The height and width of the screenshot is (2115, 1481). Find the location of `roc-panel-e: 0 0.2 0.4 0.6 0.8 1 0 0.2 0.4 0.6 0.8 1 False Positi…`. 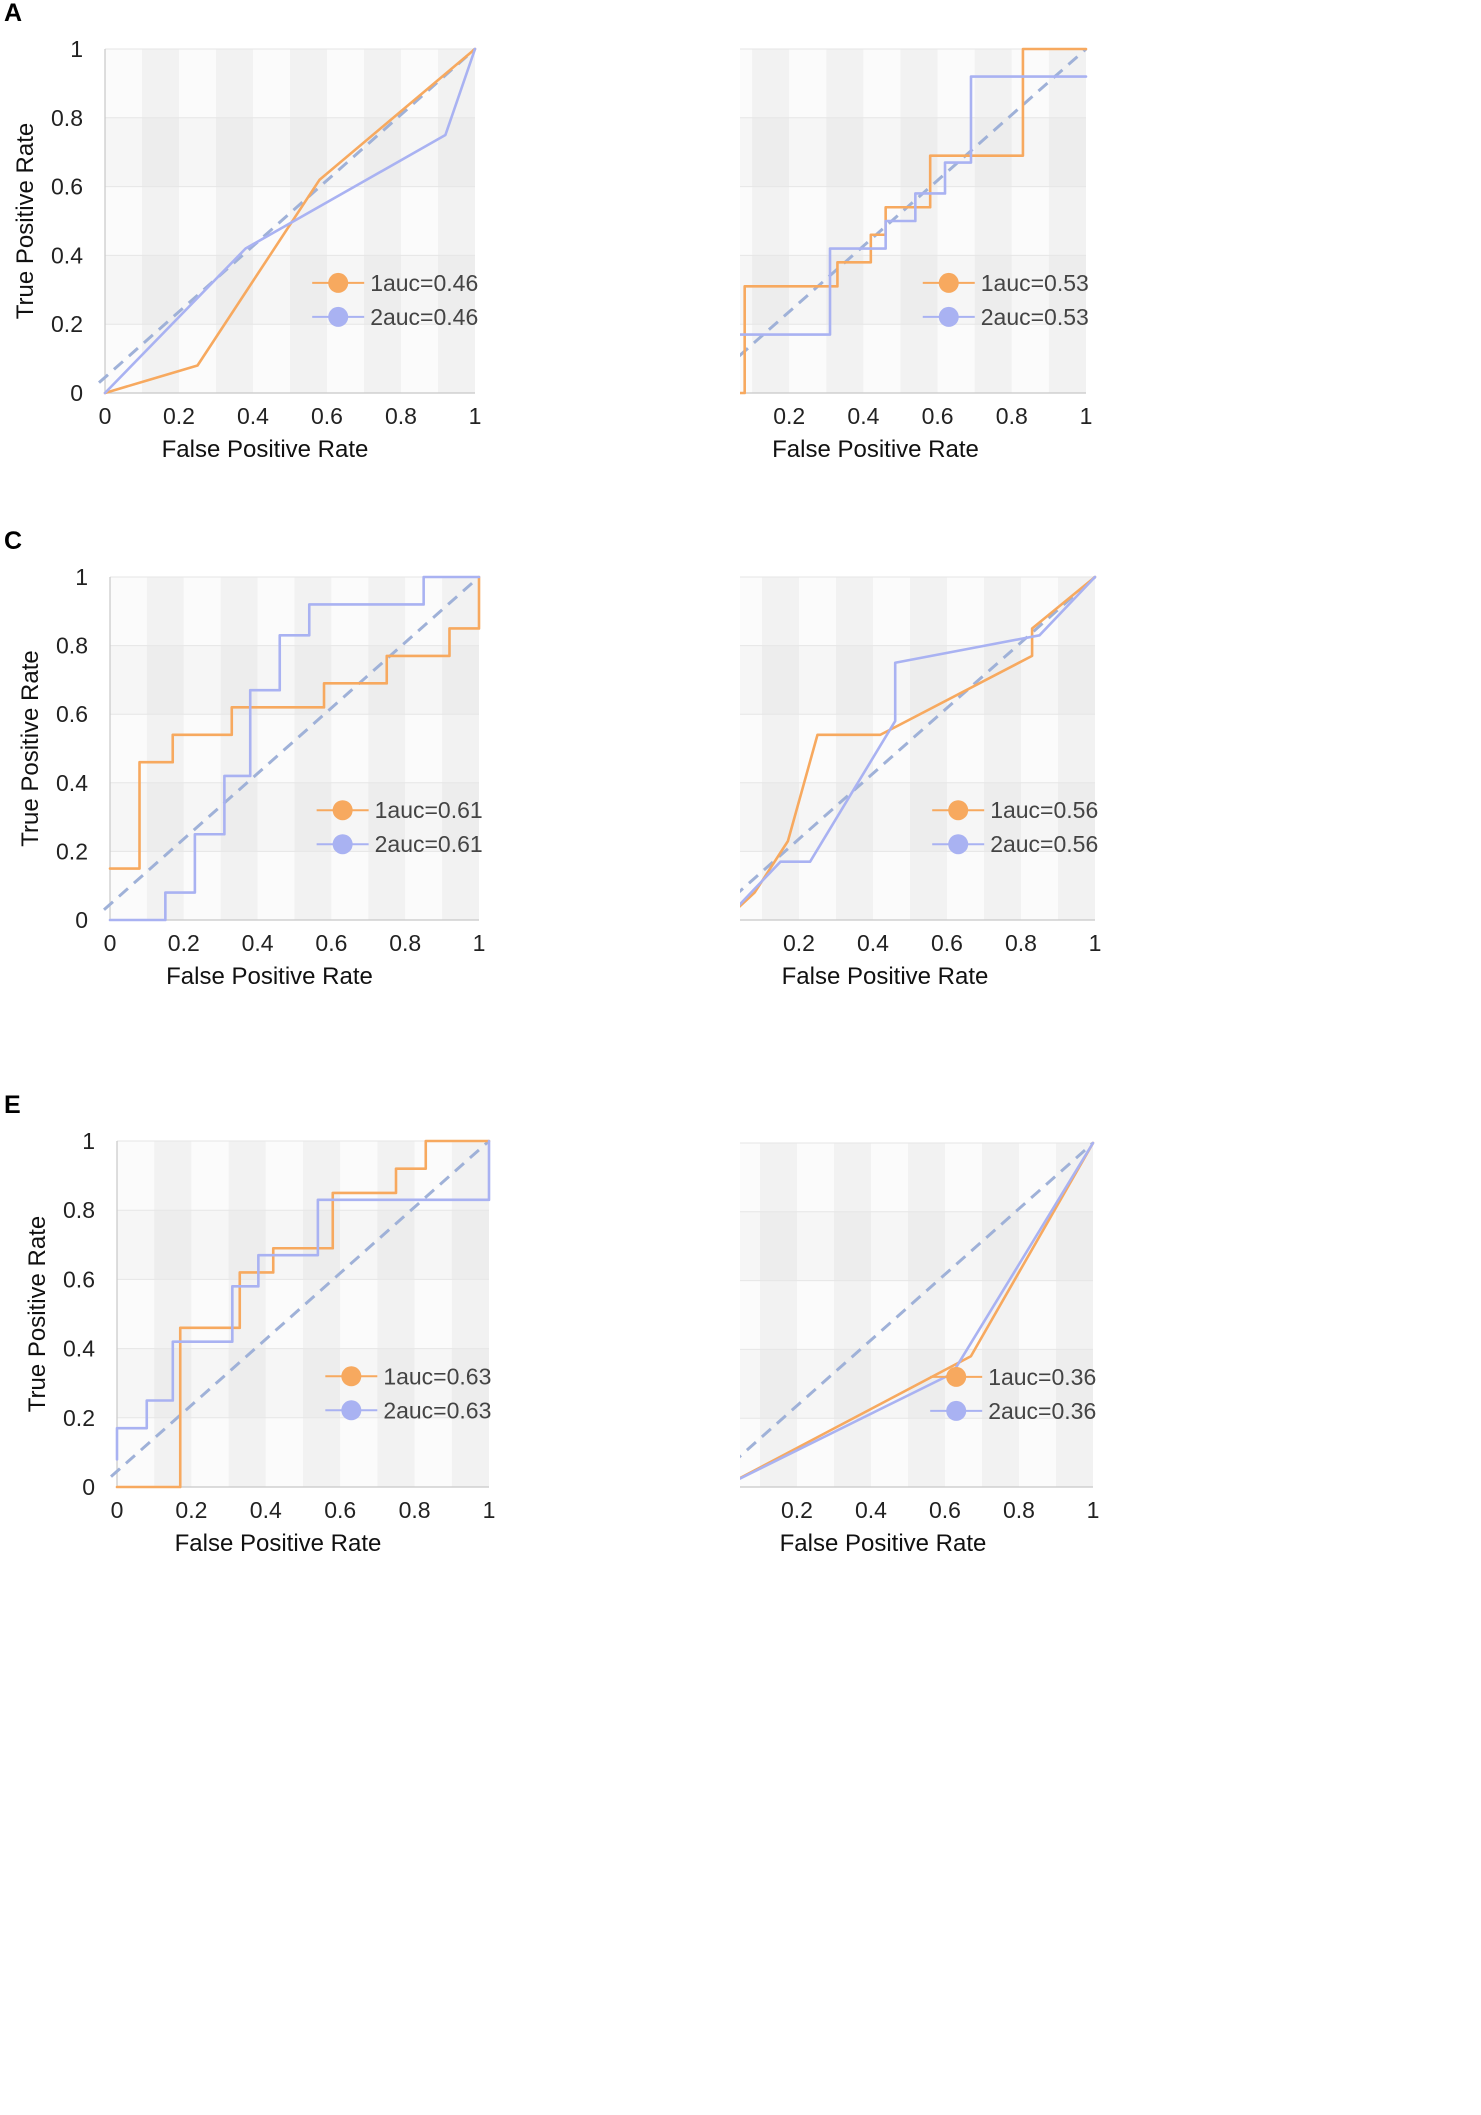

roc-panel-e: 0 0.2 0.4 0.6 0.8 1 0 0.2 0.4 0.6 0.8 1 False Positi… is located at coordinates (250, 1324).